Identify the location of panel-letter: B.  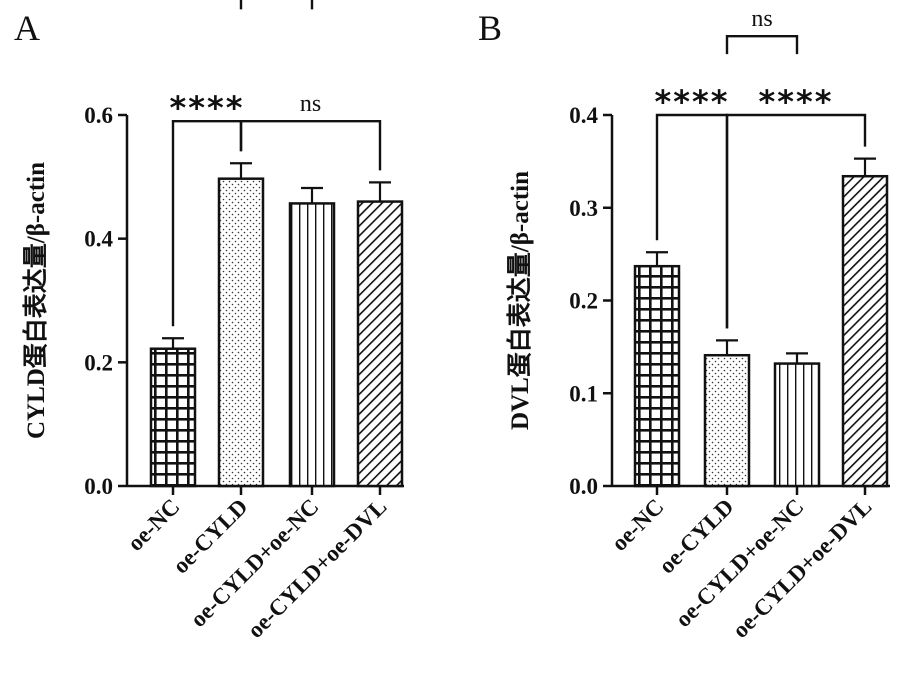
(490, 28).